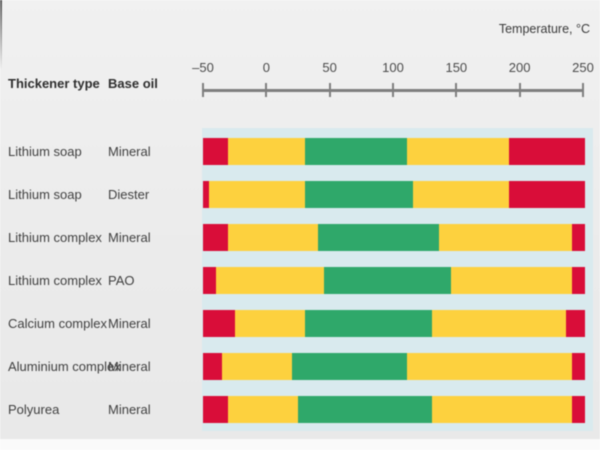  I want to click on thickener-label: Polyurea, so click(34, 409).